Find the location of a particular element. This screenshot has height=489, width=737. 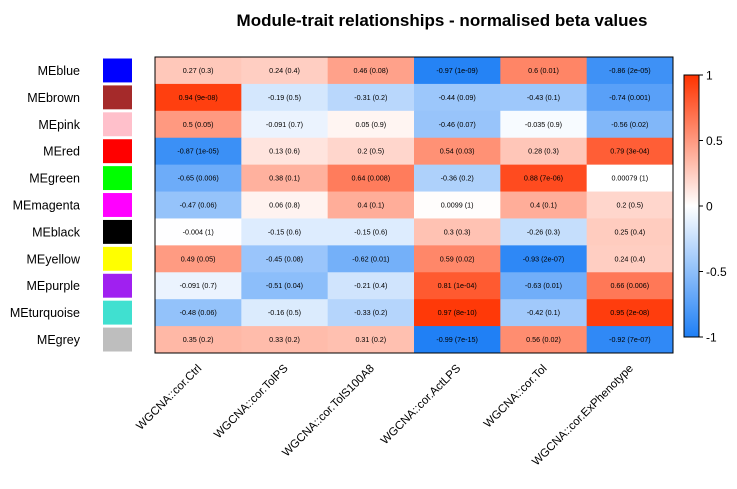

cell-label: 0.4 (0.1) is located at coordinates (370, 205).